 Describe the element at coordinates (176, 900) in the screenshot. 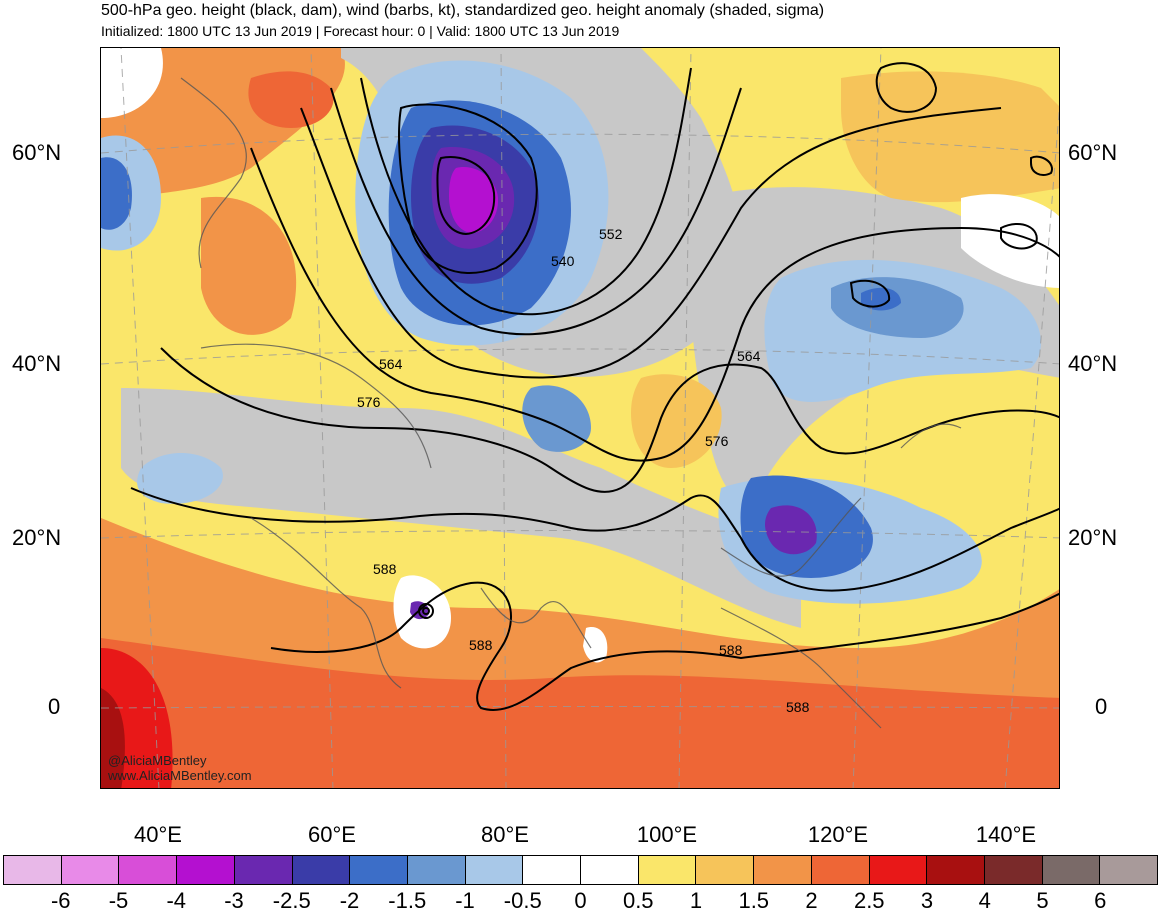

I see `colorbar-tick-label: -4` at that location.